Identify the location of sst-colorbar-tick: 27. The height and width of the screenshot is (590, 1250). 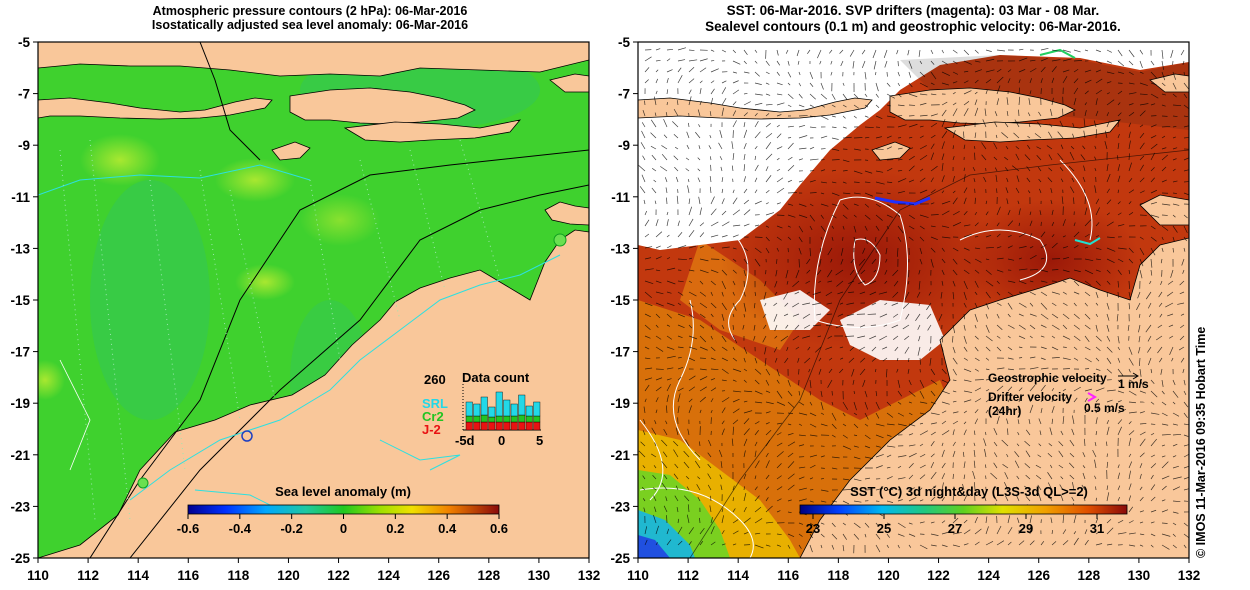
(955, 528).